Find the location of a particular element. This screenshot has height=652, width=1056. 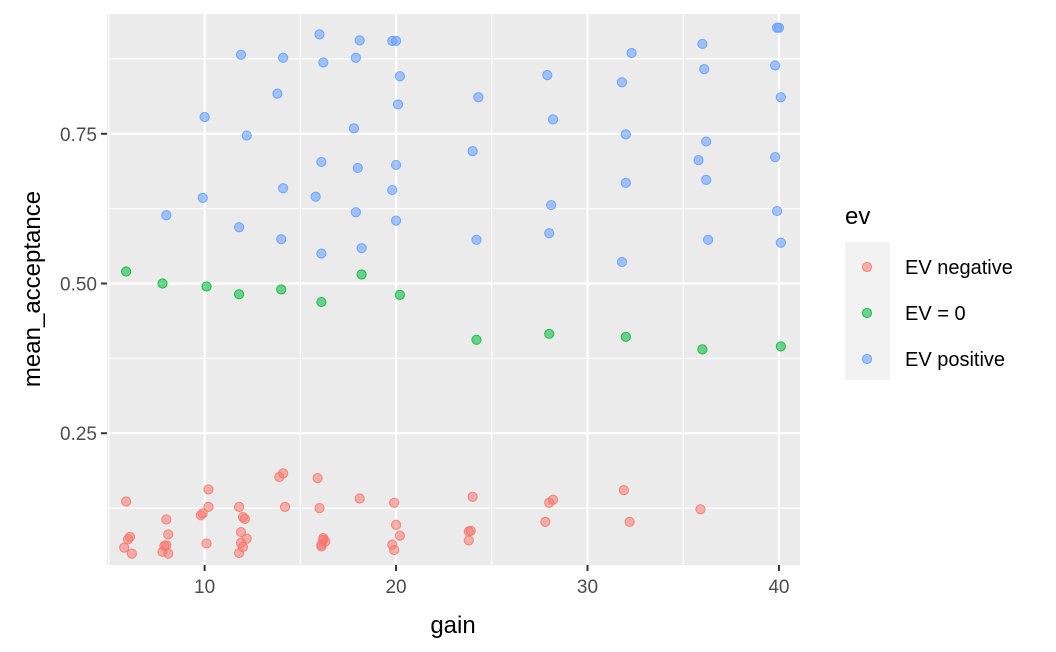

y-tick-label: 0.75 is located at coordinates (78, 135).